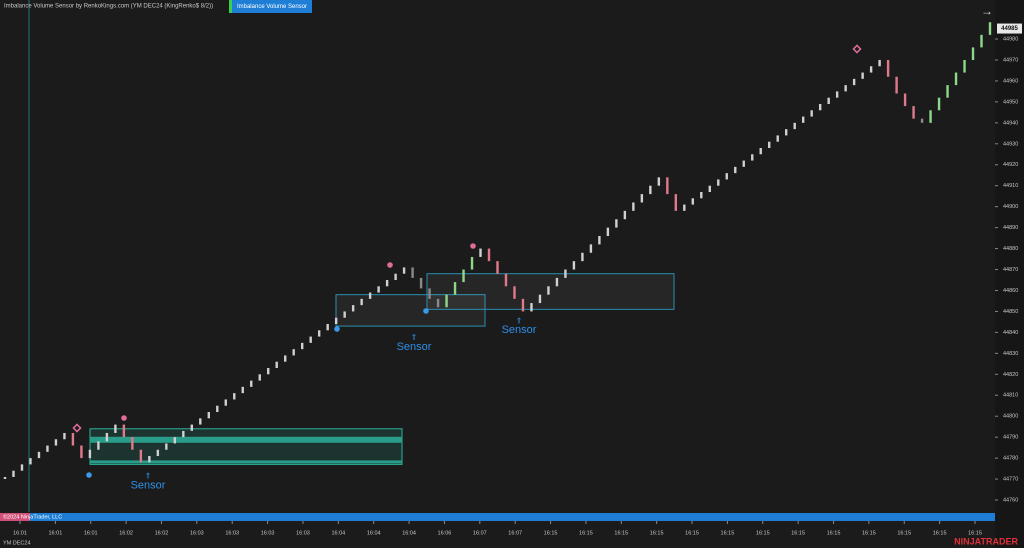 The height and width of the screenshot is (548, 1024). I want to click on indicator-button, so click(272, 6).